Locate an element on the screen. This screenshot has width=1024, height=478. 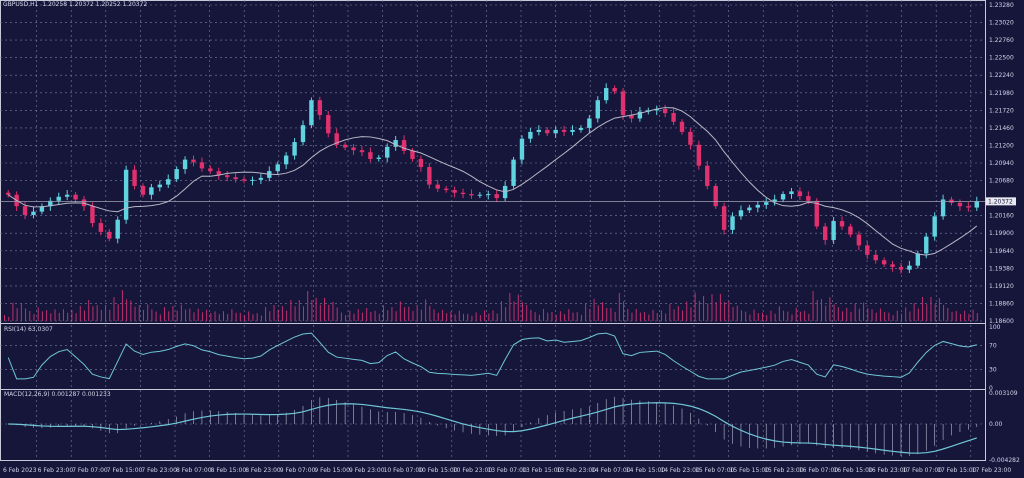
y-tick-label: 1.21980 is located at coordinates (1001, 93).